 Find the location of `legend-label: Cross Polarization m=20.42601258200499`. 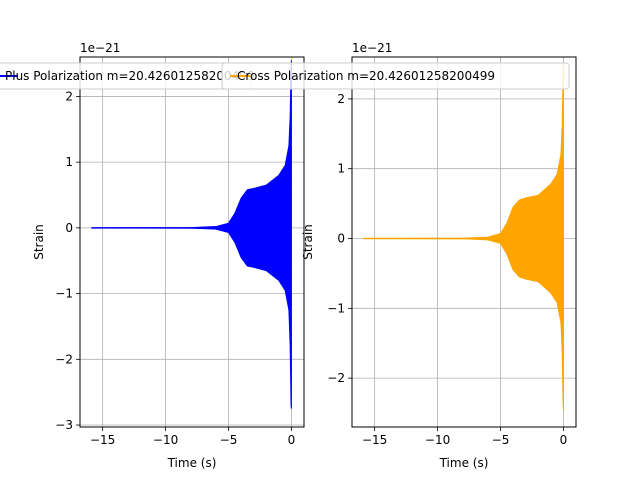

legend-label: Cross Polarization m=20.42601258200499 is located at coordinates (366, 76).